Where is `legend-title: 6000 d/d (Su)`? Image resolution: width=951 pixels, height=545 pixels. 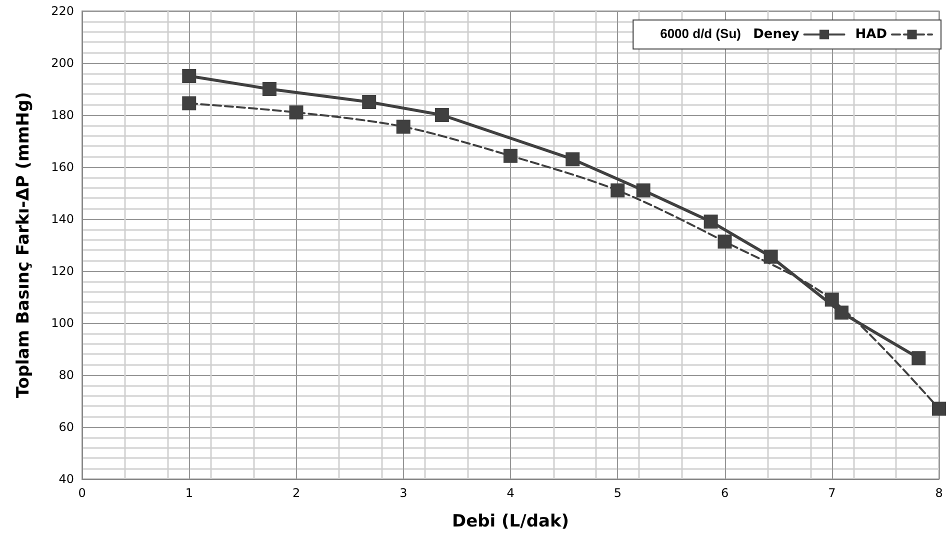 legend-title: 6000 d/d (Su) is located at coordinates (701, 33).